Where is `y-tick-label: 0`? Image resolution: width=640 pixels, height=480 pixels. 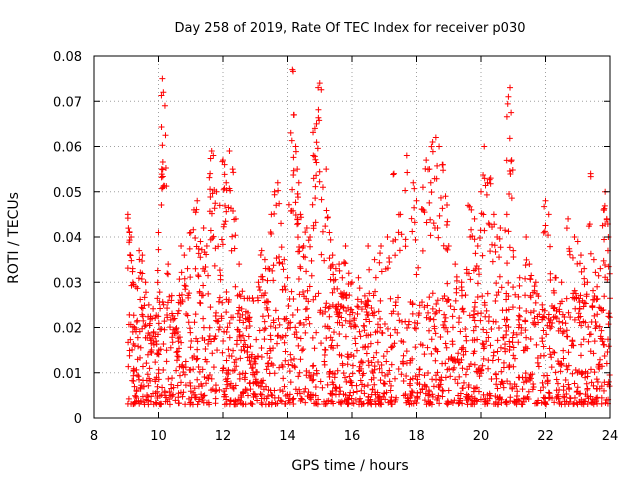 y-tick-label: 0 is located at coordinates (78, 419).